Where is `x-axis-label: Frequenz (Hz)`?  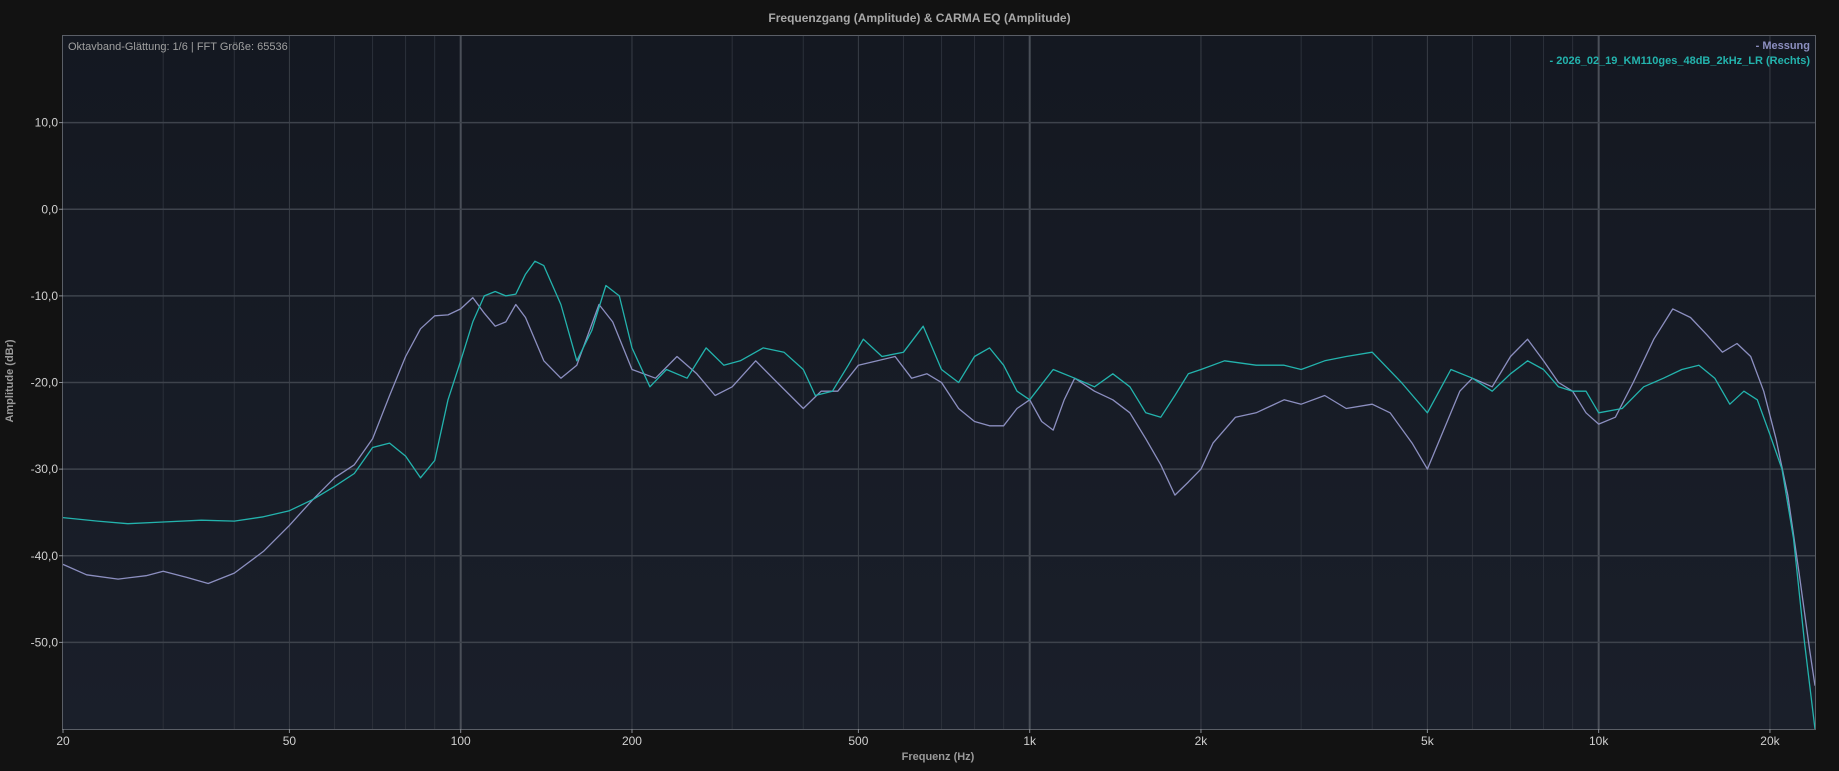
x-axis-label: Frequenz (Hz) is located at coordinates (938, 757).